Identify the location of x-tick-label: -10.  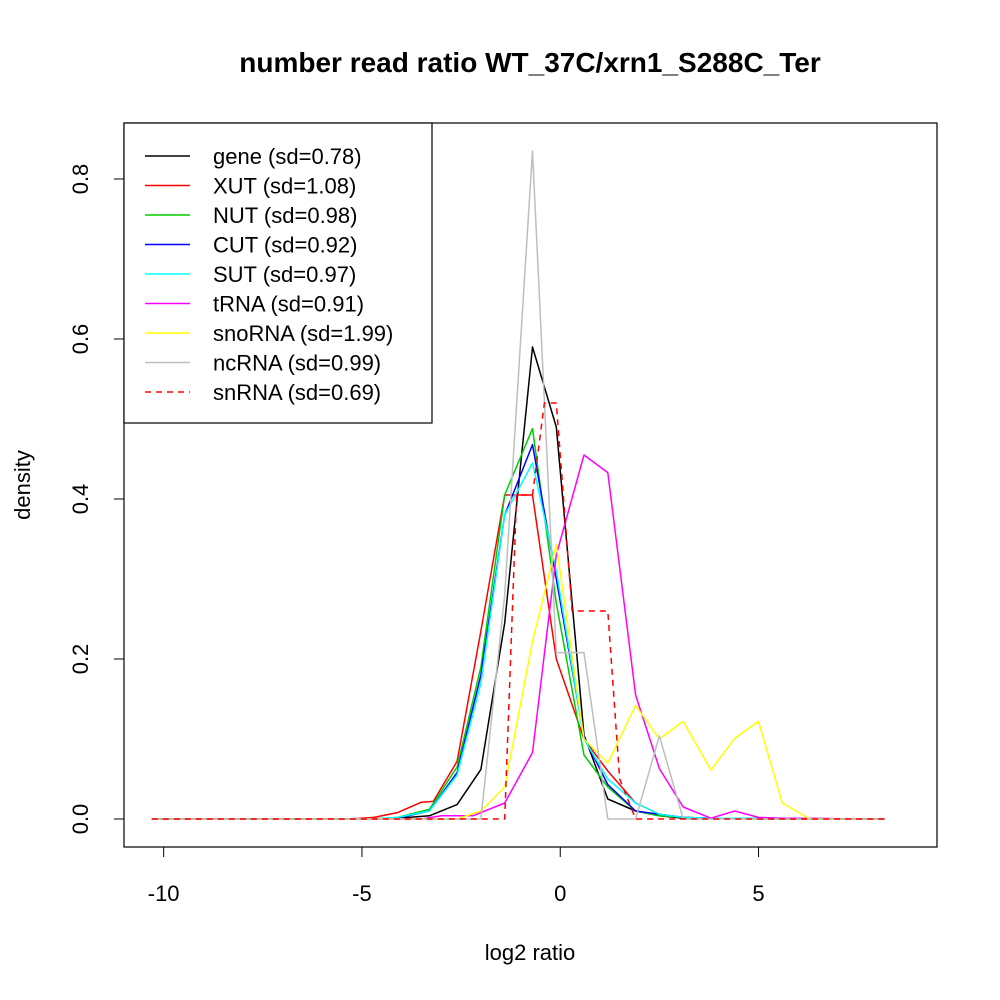
(164, 893).